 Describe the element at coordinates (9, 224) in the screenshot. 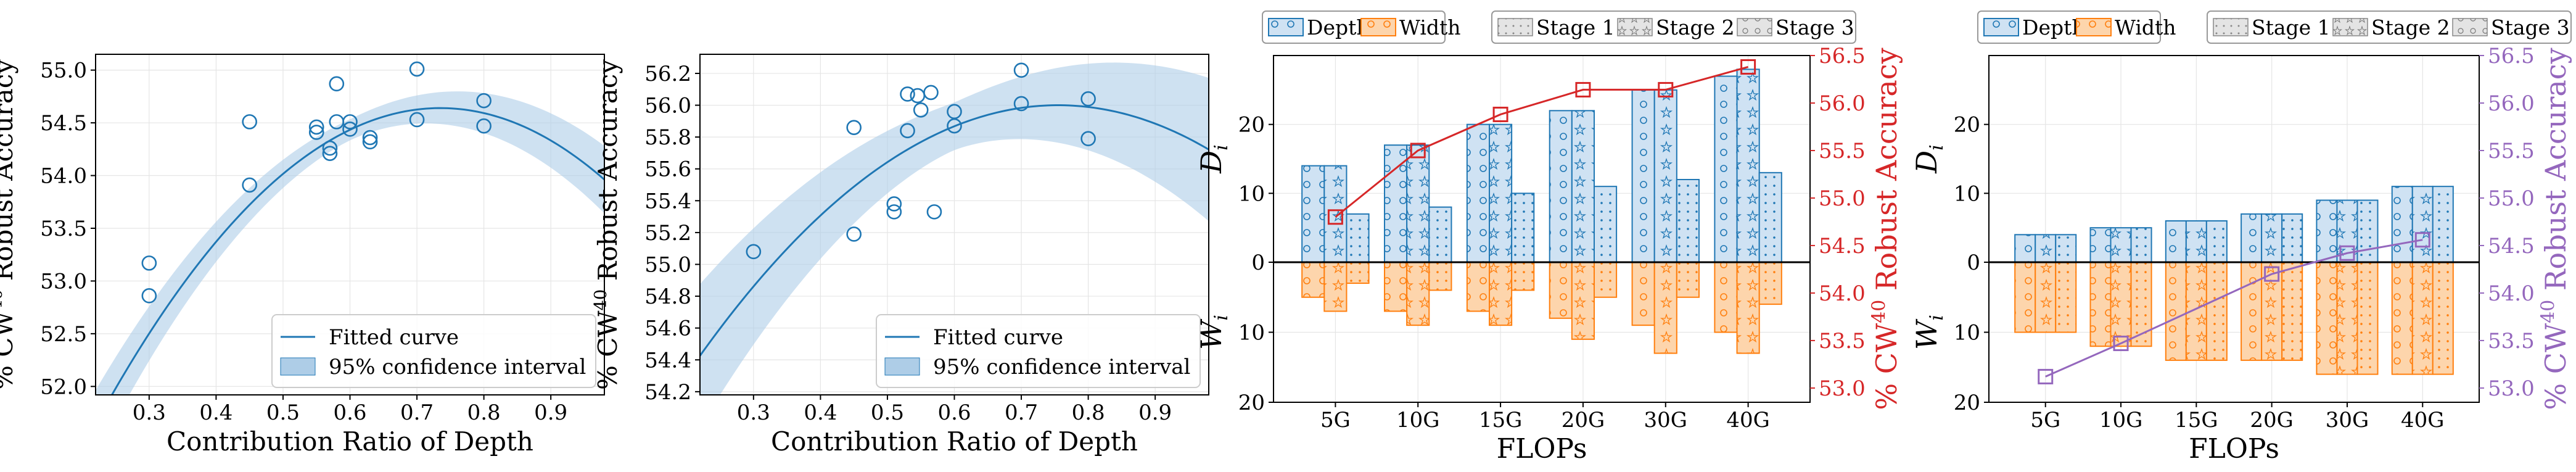

I see `y-axis-label: % CW40 Robust Accuracy` at that location.